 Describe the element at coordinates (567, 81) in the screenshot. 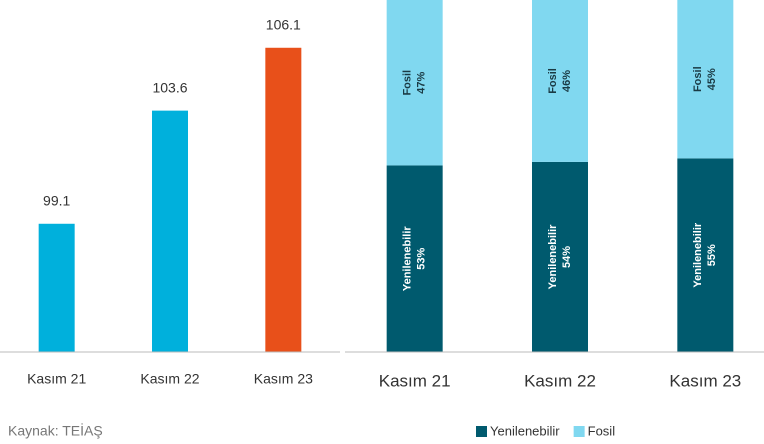

I see `data-label: 46%` at that location.